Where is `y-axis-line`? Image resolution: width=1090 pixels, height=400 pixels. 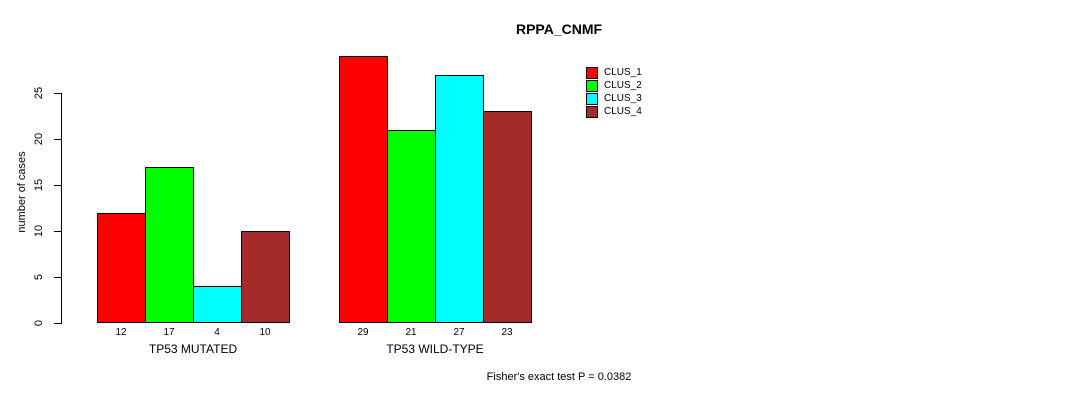
y-axis-line is located at coordinates (61, 208).